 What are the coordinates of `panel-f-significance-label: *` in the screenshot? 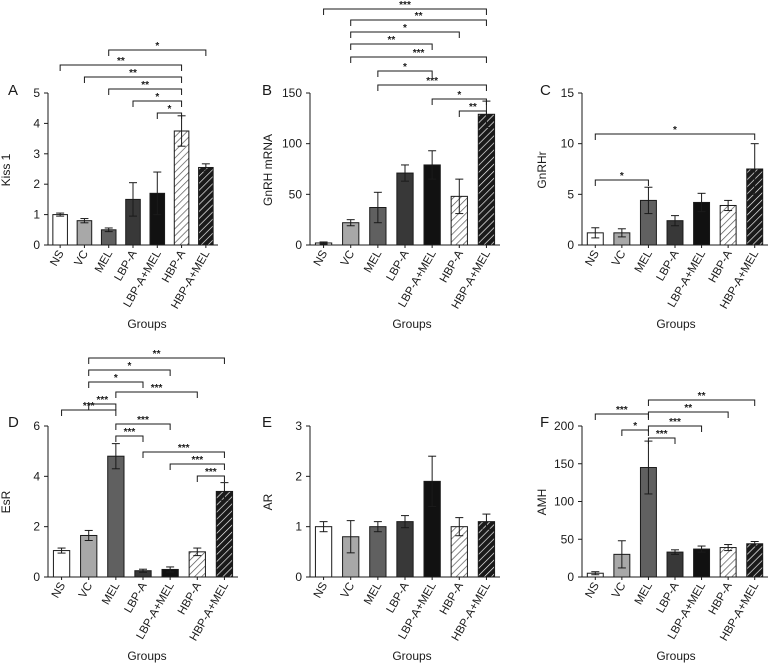 It's located at (635, 426).